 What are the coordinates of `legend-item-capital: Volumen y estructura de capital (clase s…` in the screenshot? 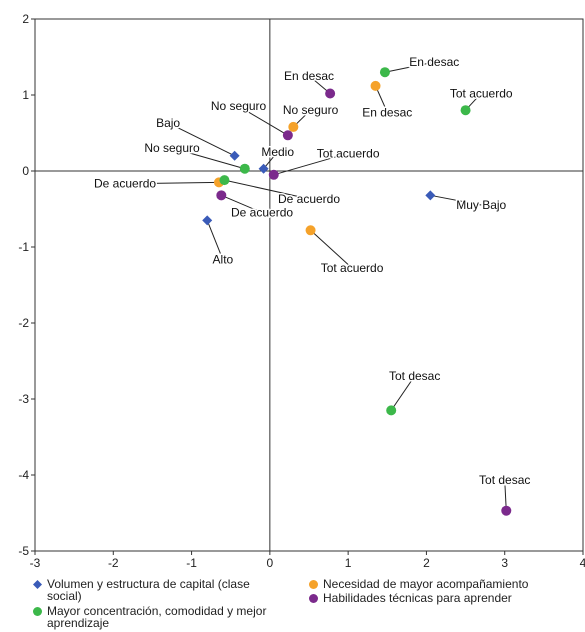 It's located at (159, 590).